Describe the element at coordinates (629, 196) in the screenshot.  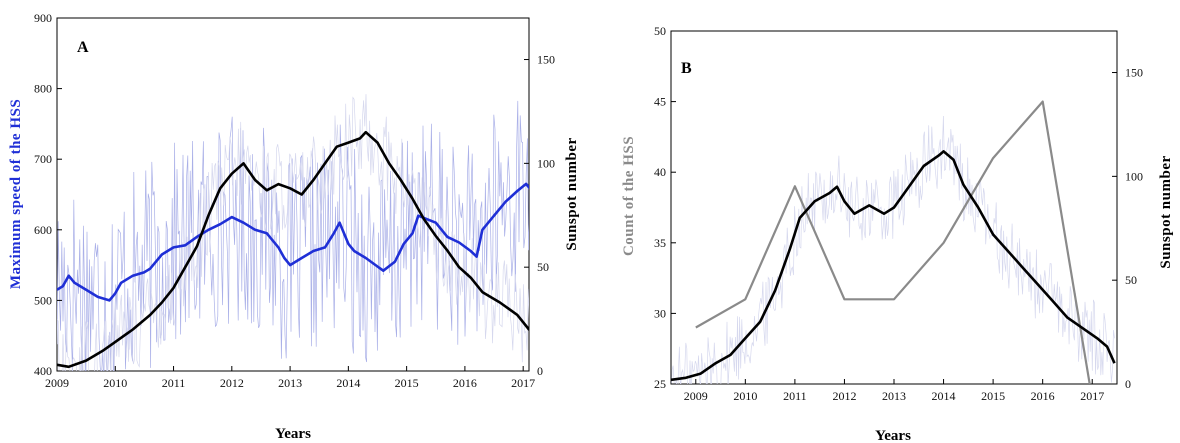
I see `y-axis-label-left: Count of the HSS` at that location.